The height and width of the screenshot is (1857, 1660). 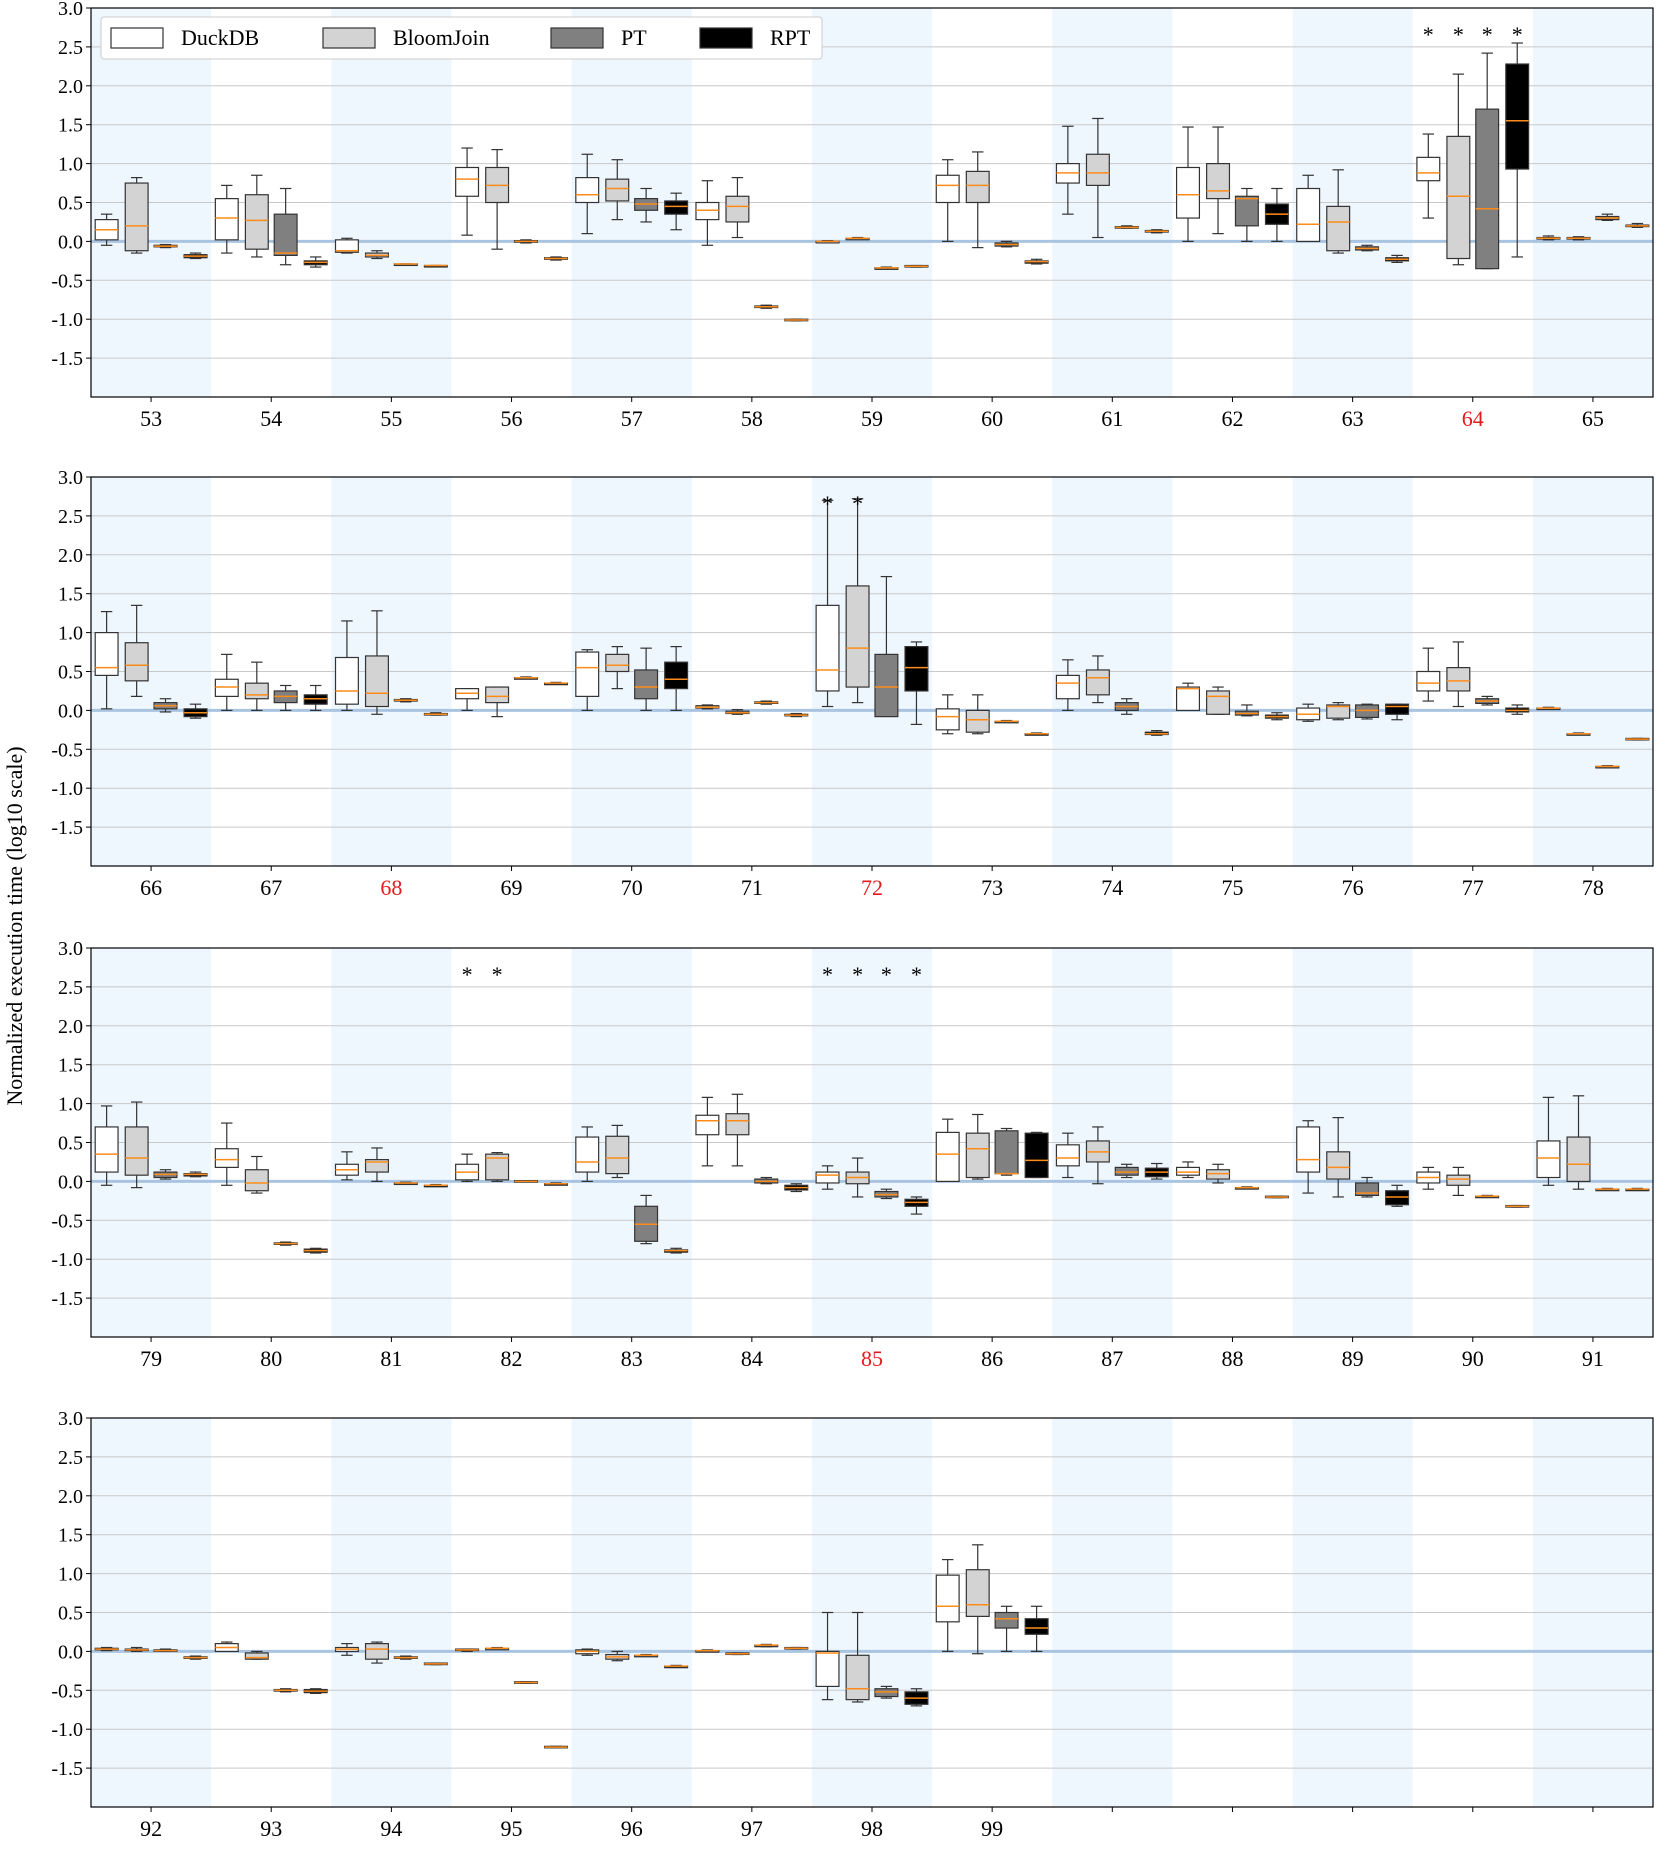 I want to click on x-tick-label: 66, so click(x=151, y=887).